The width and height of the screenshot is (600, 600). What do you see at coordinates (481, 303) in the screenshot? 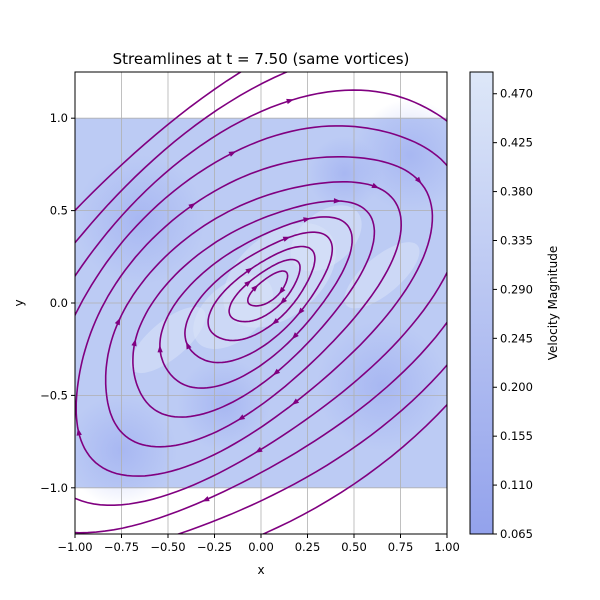
I see `colorbar-gradient` at bounding box center [481, 303].